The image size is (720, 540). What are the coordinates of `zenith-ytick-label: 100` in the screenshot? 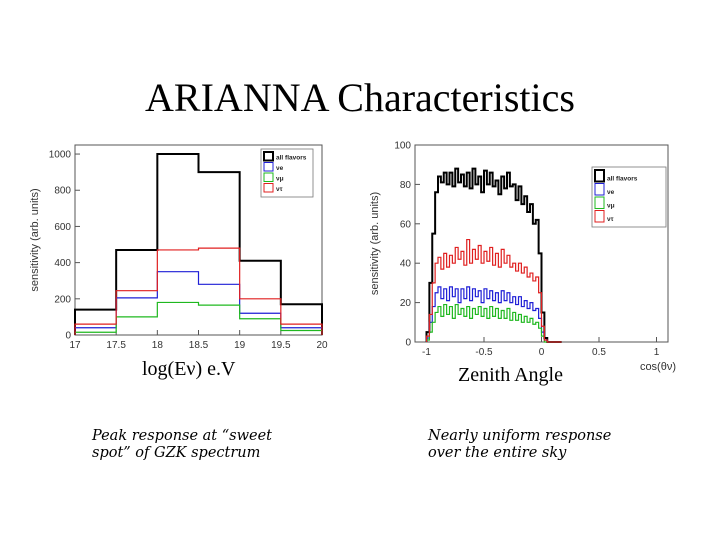 It's located at (402, 146).